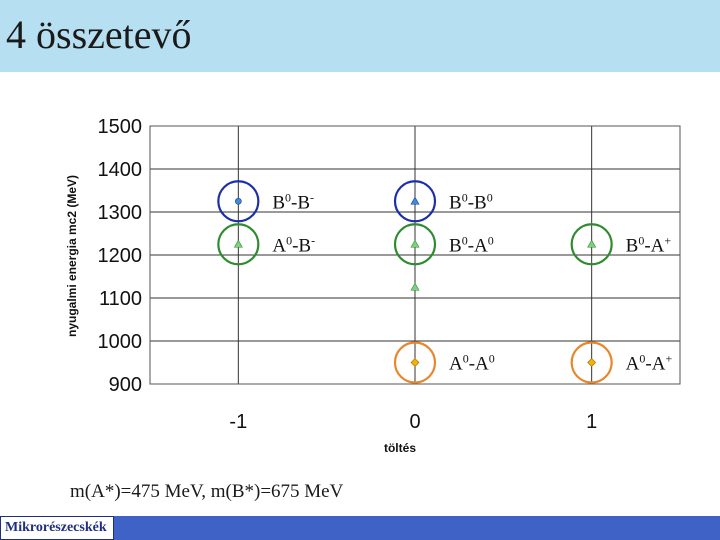 Image resolution: width=720 pixels, height=540 pixels. What do you see at coordinates (120, 342) in the screenshot?
I see `y-tick-label: 1000` at bounding box center [120, 342].